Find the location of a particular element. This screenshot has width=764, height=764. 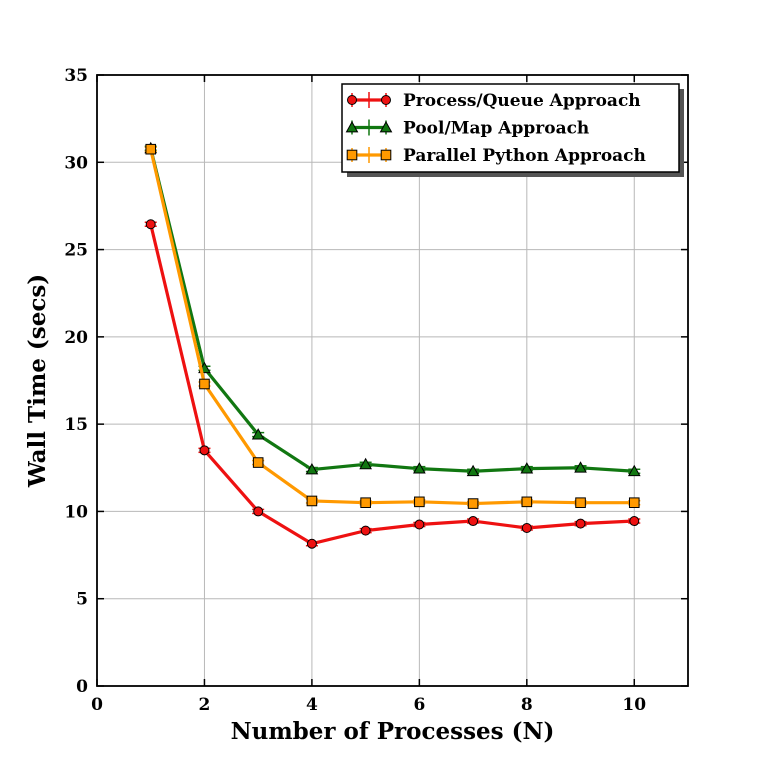

legend-label: Parallel Python Approach is located at coordinates (524, 156).